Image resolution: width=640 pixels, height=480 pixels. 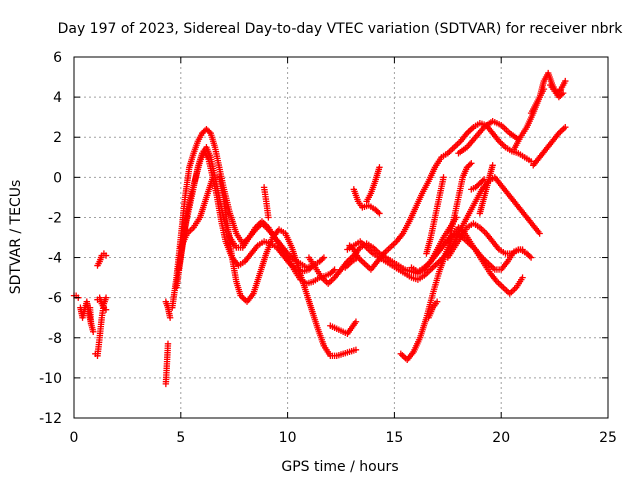 What do you see at coordinates (608, 438) in the screenshot?
I see `x-tick-label: 25` at bounding box center [608, 438].